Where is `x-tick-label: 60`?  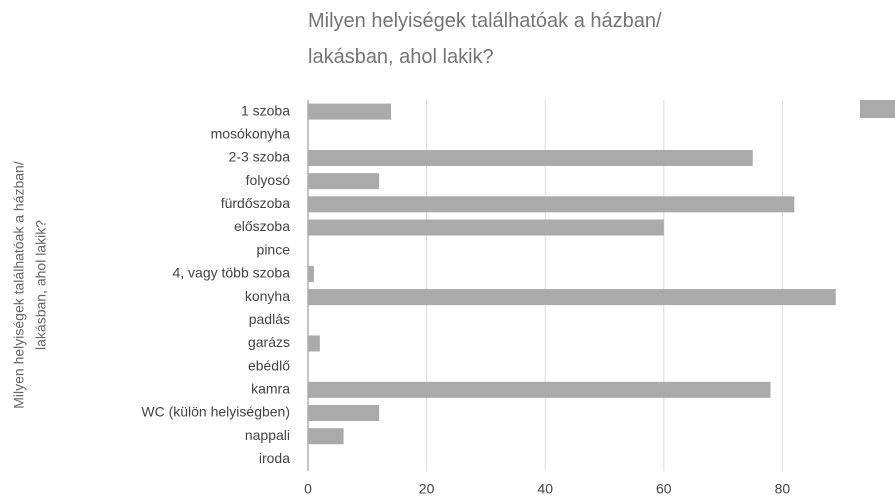 x-tick-label: 60 is located at coordinates (664, 489).